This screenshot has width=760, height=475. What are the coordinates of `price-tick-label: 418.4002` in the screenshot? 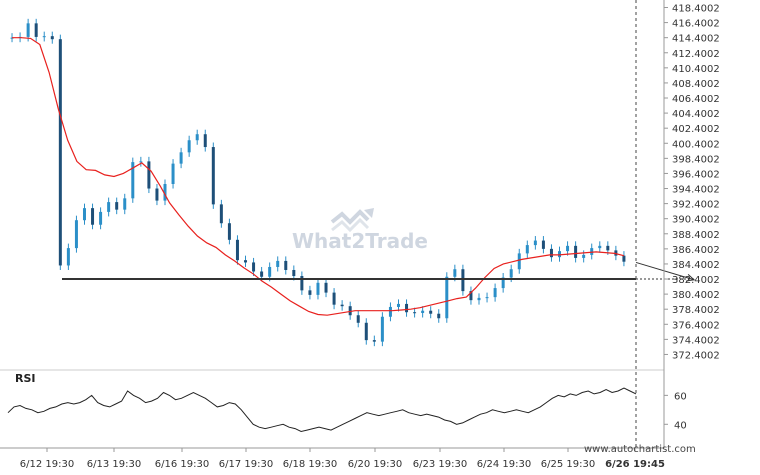 It's located at (696, 9).